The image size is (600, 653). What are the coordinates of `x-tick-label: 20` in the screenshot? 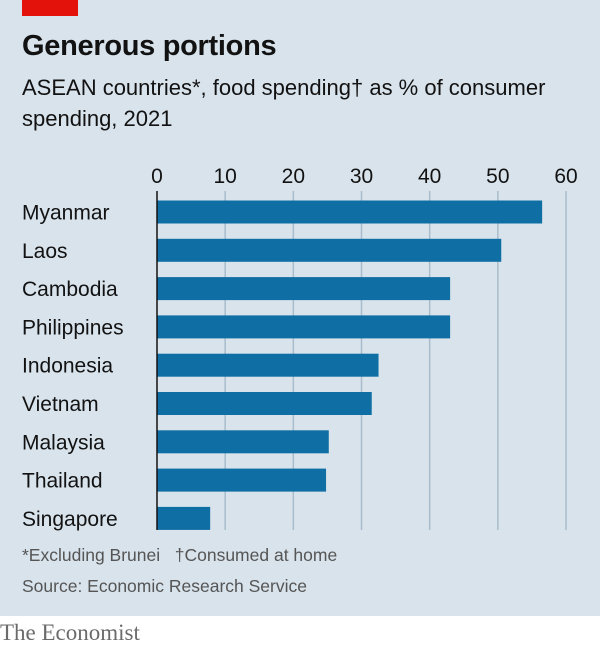 It's located at (293, 176).